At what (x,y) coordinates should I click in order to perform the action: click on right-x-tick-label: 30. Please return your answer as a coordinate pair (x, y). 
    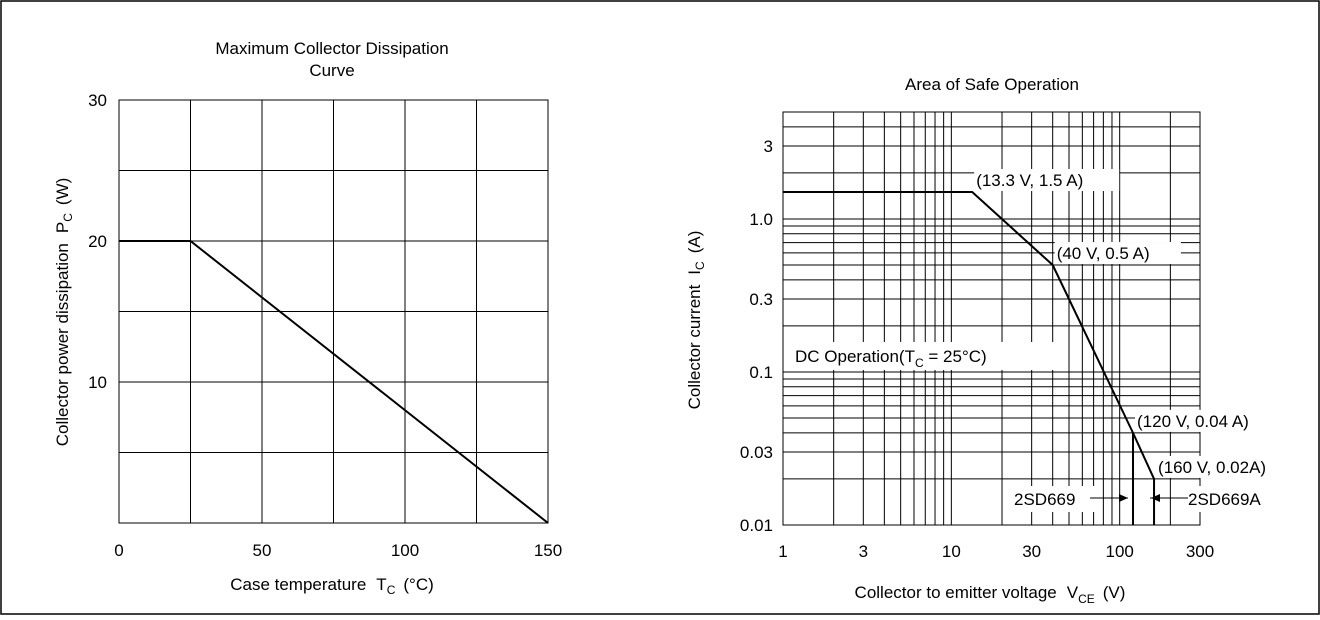
    Looking at the image, I should click on (1031, 551).